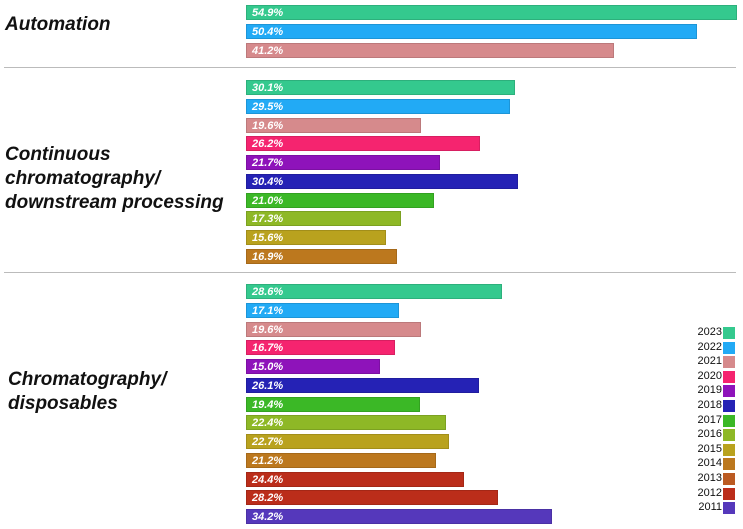 Image resolution: width=743 pixels, height=529 pixels. Describe the element at coordinates (268, 13) in the screenshot. I see `bar-data-label: 54.9%` at that location.